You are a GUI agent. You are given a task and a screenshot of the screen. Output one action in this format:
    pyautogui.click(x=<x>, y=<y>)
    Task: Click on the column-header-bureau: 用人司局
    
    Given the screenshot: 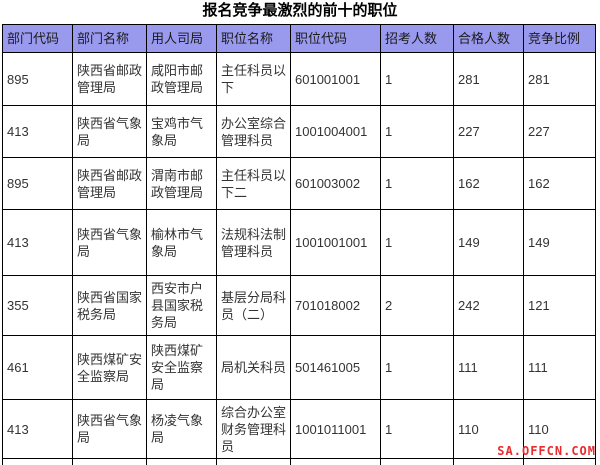 What is the action you would take?
    pyautogui.click(x=181, y=38)
    